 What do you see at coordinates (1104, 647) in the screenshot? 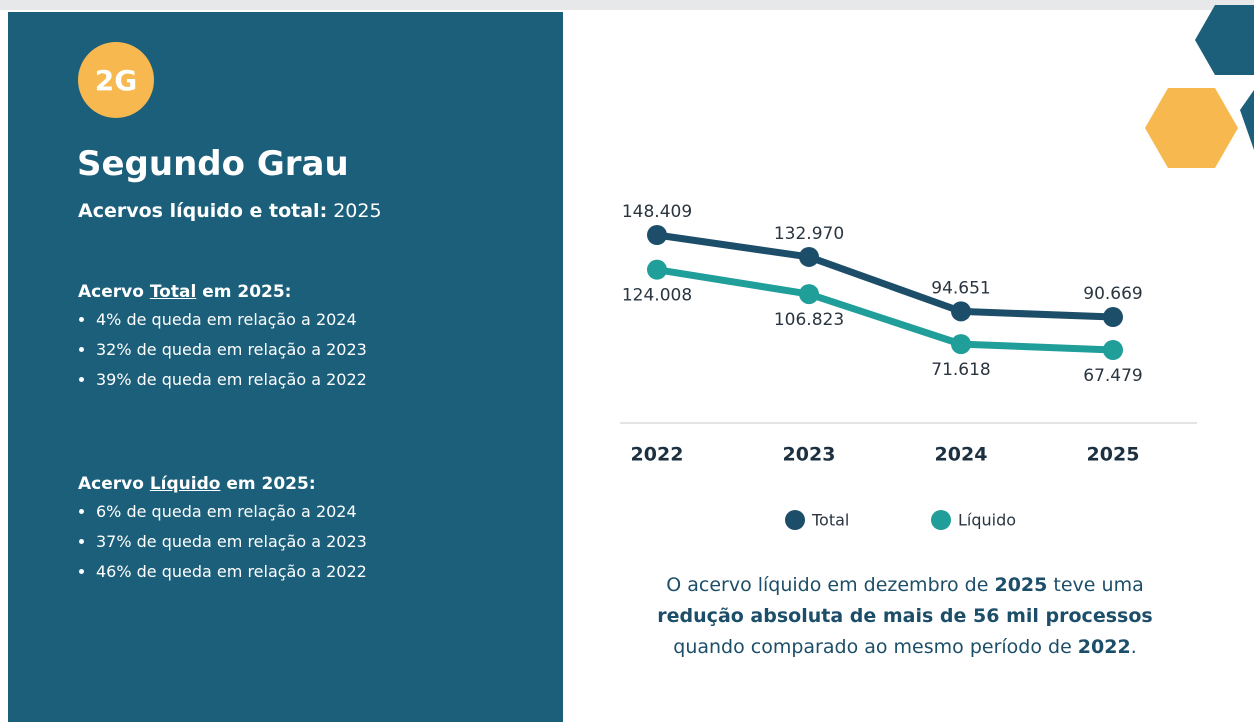
I see `caption-bold: 2022` at bounding box center [1104, 647].